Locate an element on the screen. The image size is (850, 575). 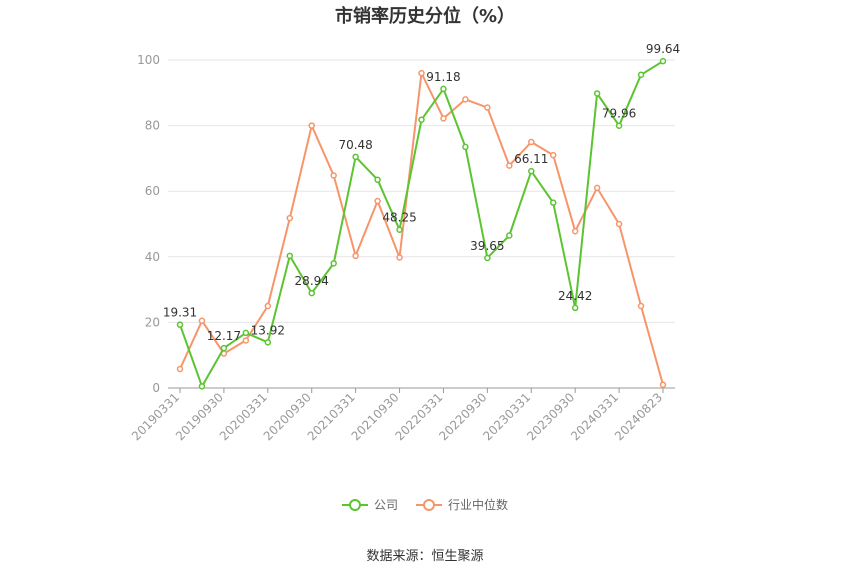
y-tick-label: 100 is located at coordinates (148, 60).